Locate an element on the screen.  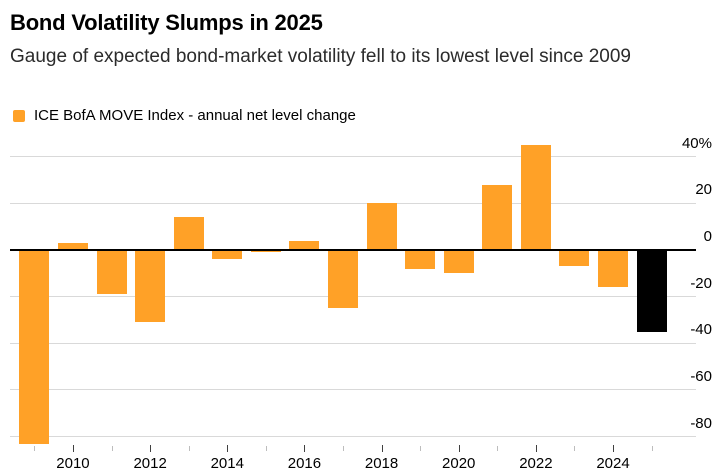
x-tick-2021 is located at coordinates (498, 448).